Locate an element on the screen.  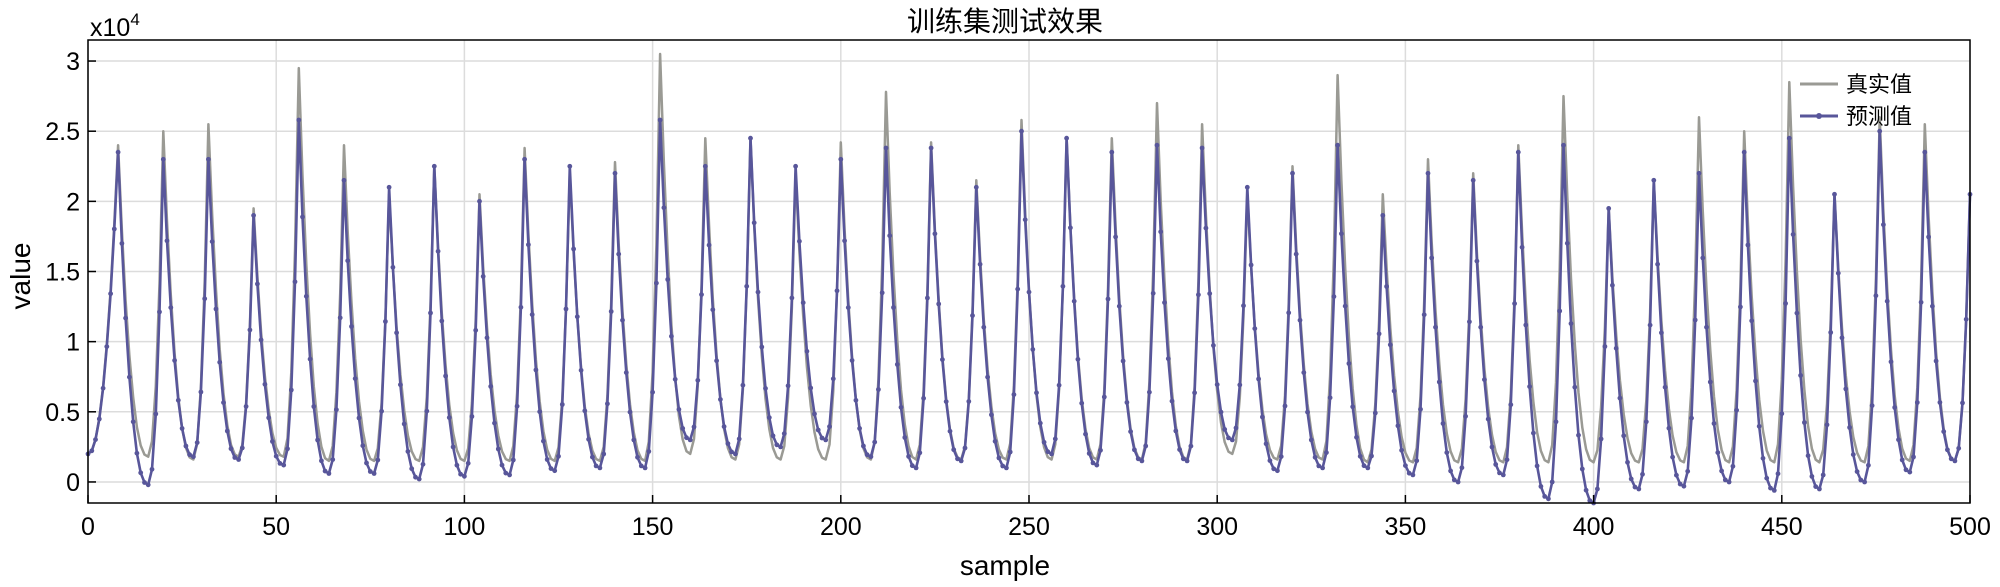
x-axis-label: sample is located at coordinates (1005, 565).